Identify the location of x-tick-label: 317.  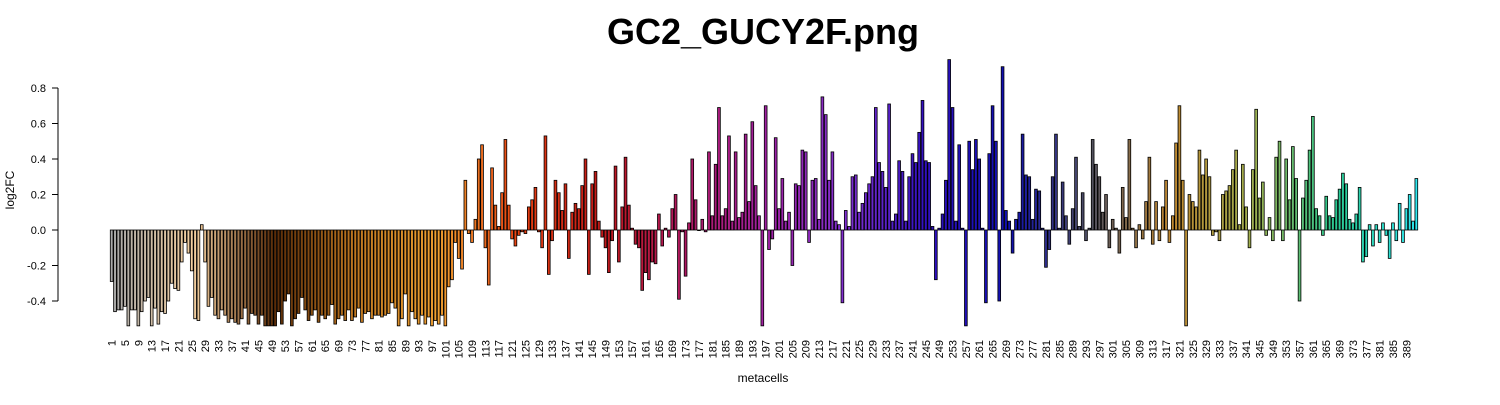
(1167, 349).